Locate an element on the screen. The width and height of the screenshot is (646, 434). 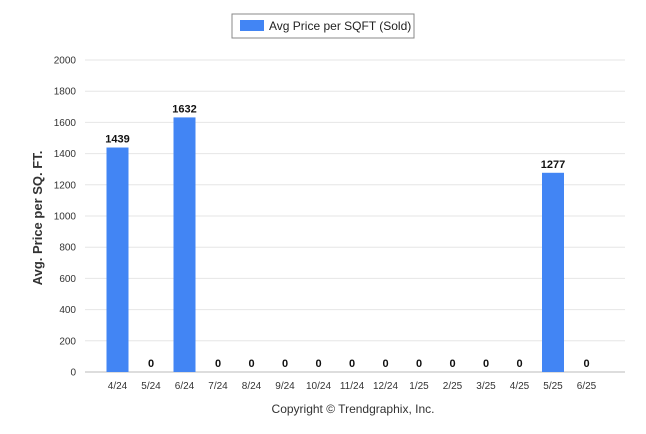
x-tick-label: 3/25 is located at coordinates (486, 386).